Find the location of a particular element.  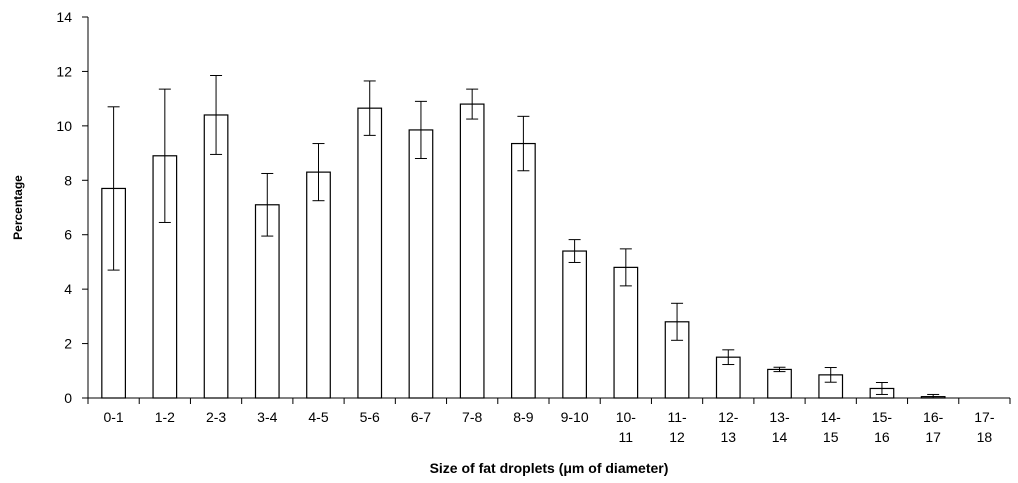

x-tick-label-line: 4-5 is located at coordinates (318, 417).